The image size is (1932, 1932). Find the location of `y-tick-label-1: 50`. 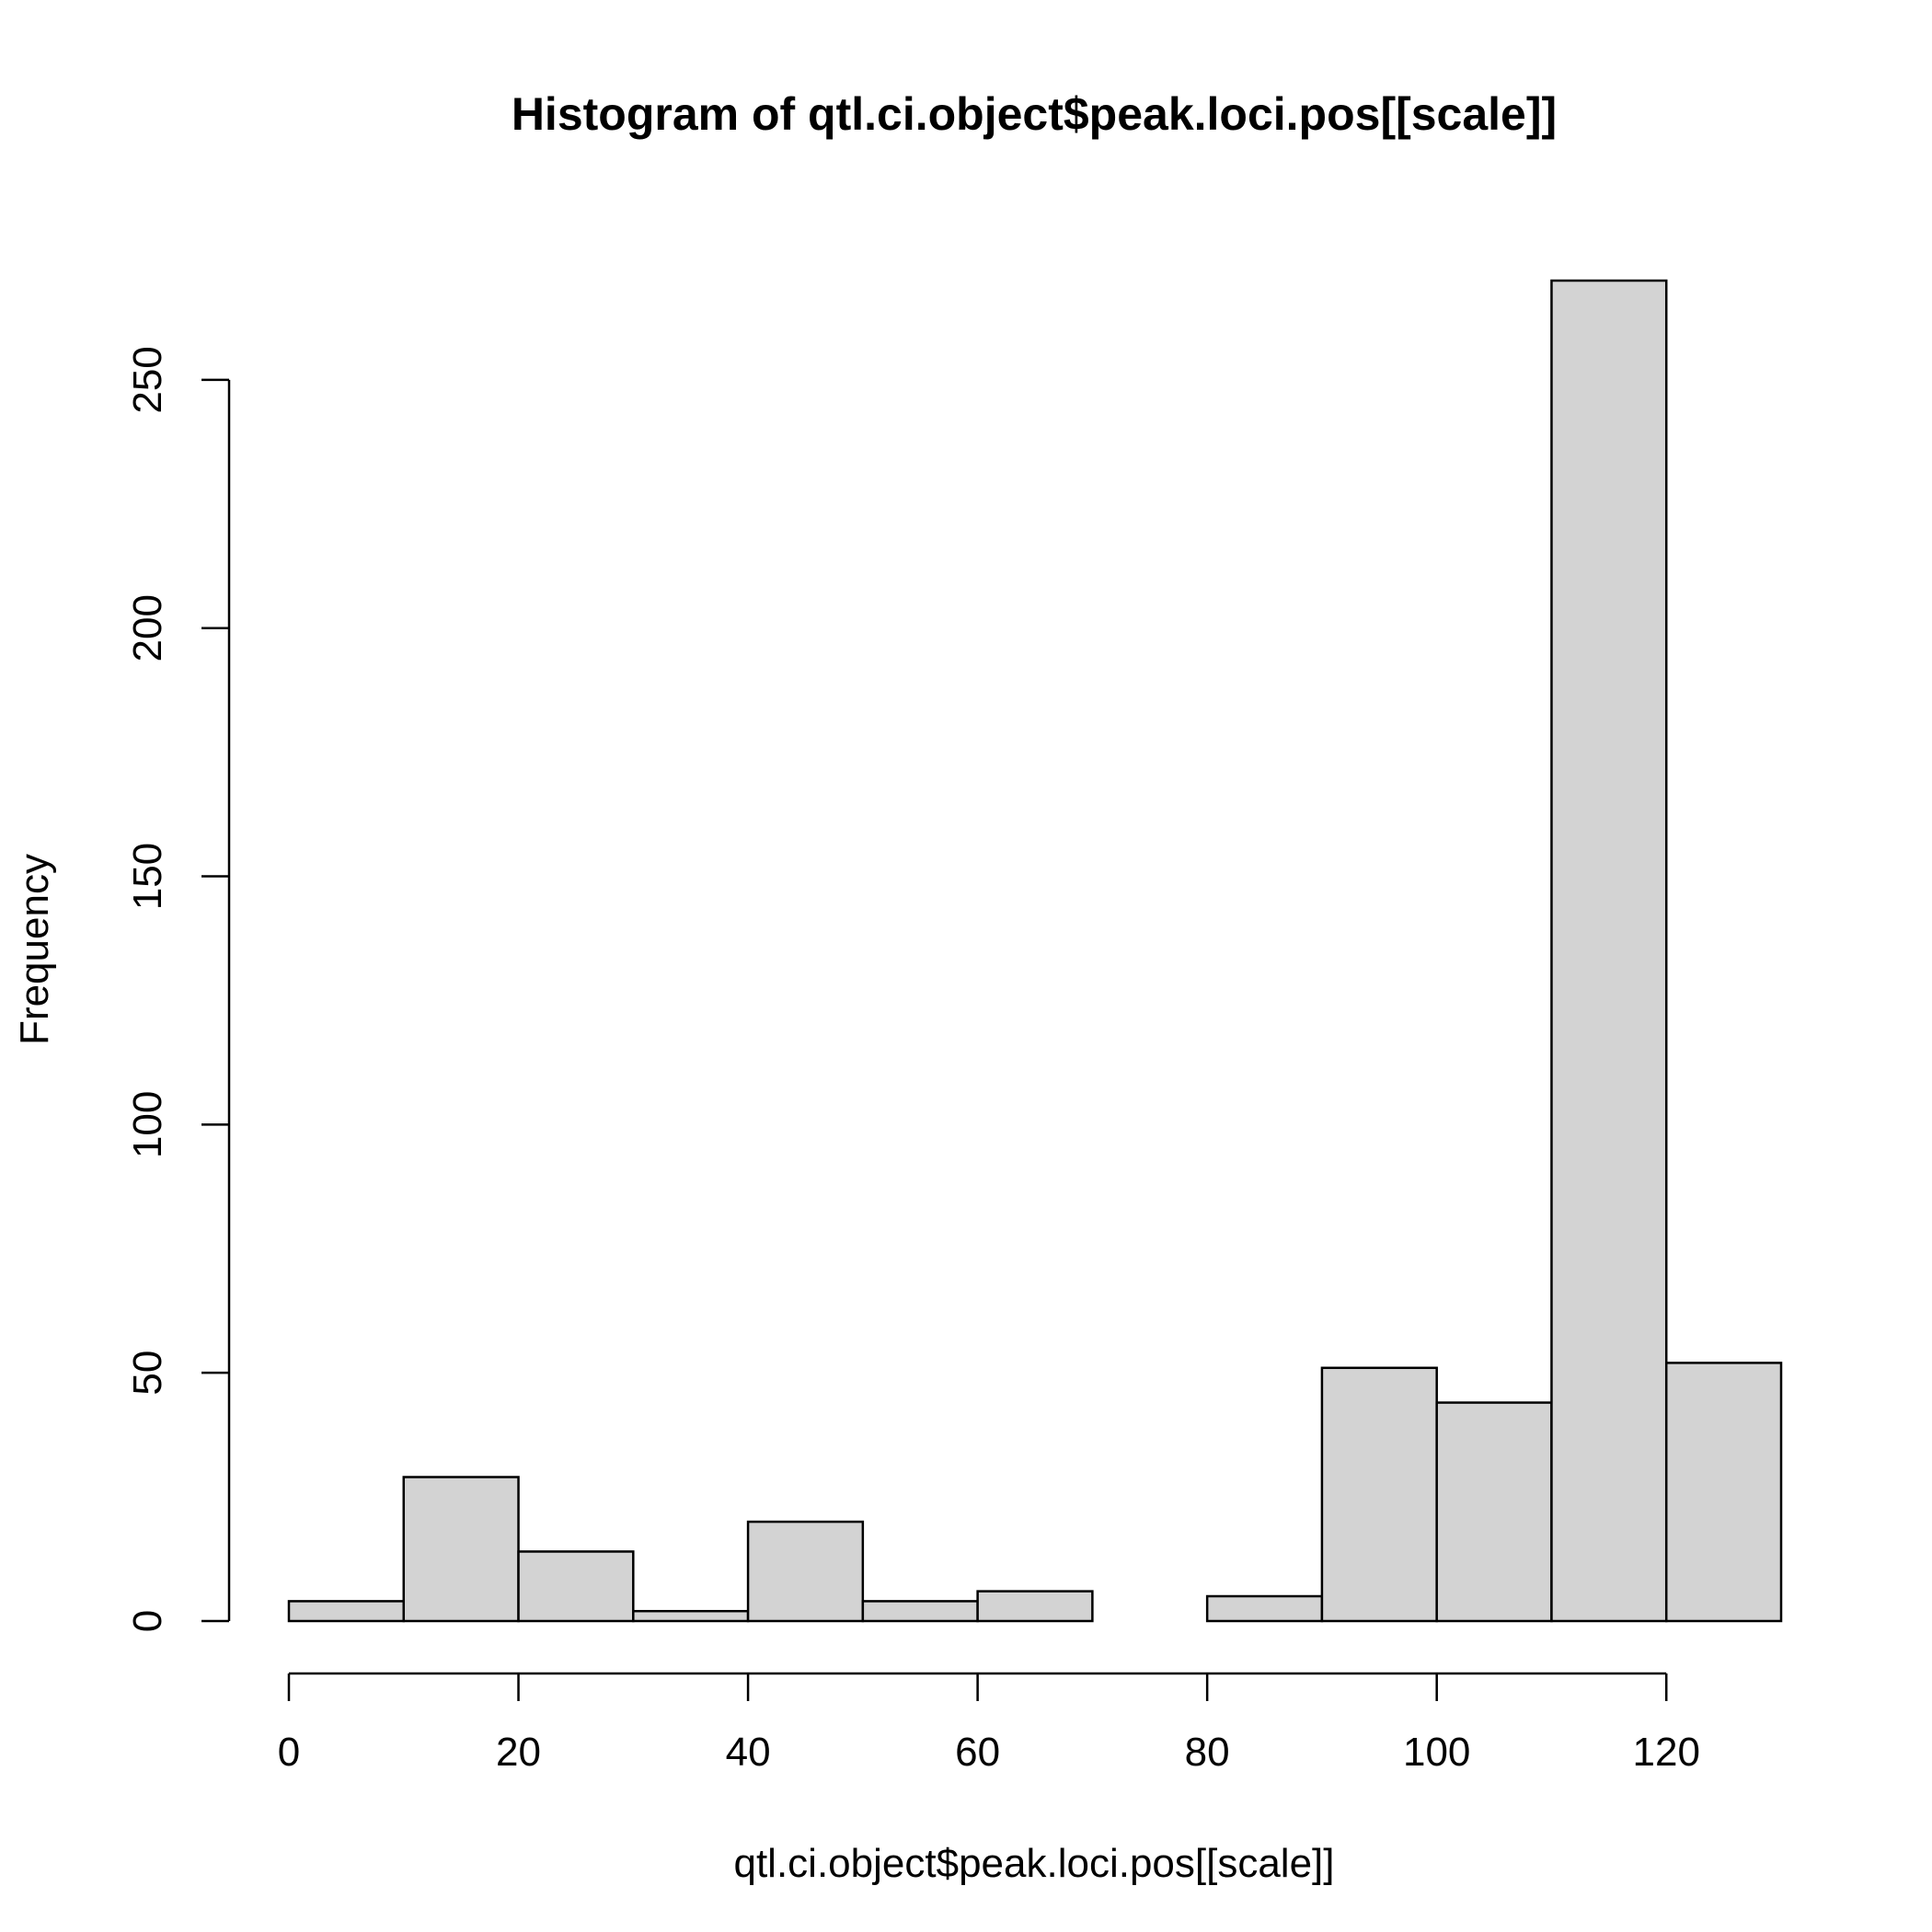

y-tick-label-1: 50 is located at coordinates (147, 1373).